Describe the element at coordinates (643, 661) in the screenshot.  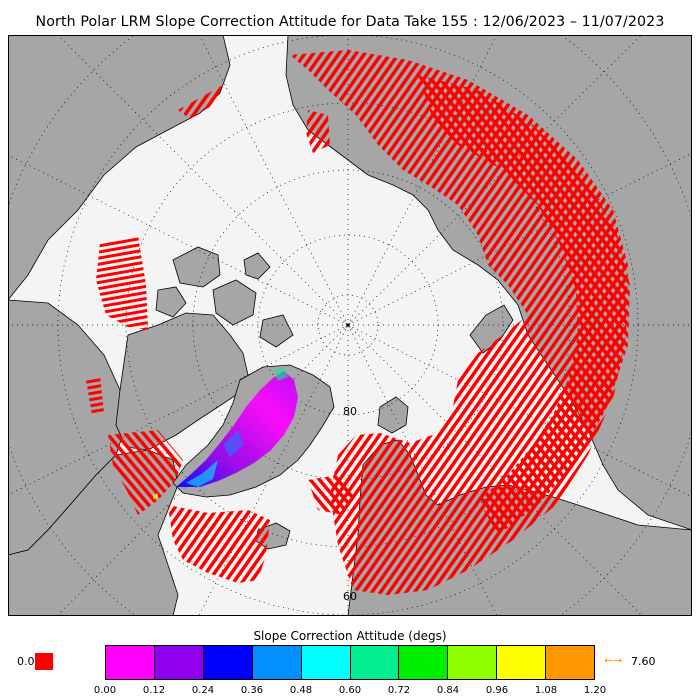
I see `max-value-label: 7.60` at that location.